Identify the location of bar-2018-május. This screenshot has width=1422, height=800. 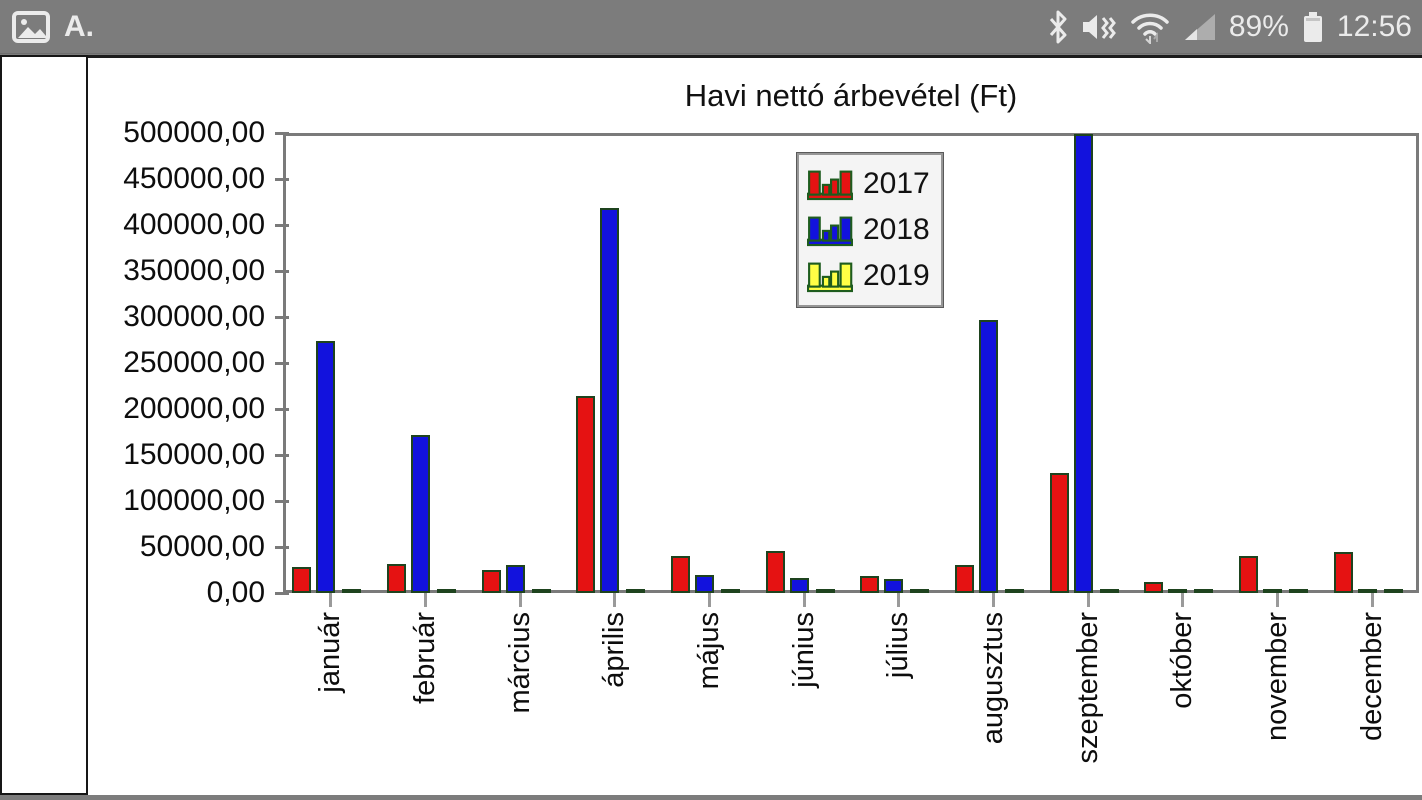
(704, 584).